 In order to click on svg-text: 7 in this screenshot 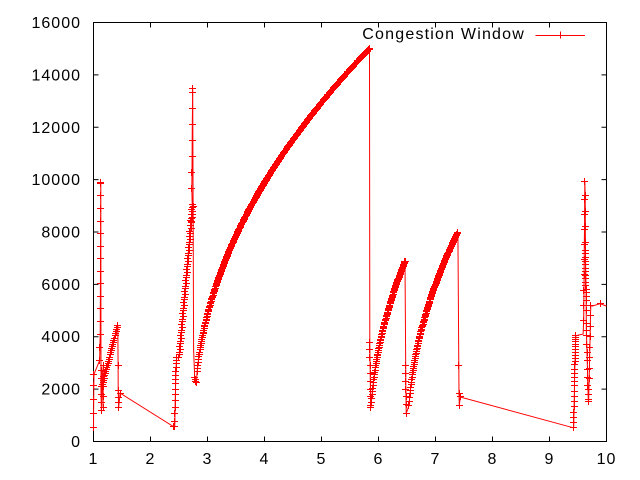, I will do `click(436, 459)`.